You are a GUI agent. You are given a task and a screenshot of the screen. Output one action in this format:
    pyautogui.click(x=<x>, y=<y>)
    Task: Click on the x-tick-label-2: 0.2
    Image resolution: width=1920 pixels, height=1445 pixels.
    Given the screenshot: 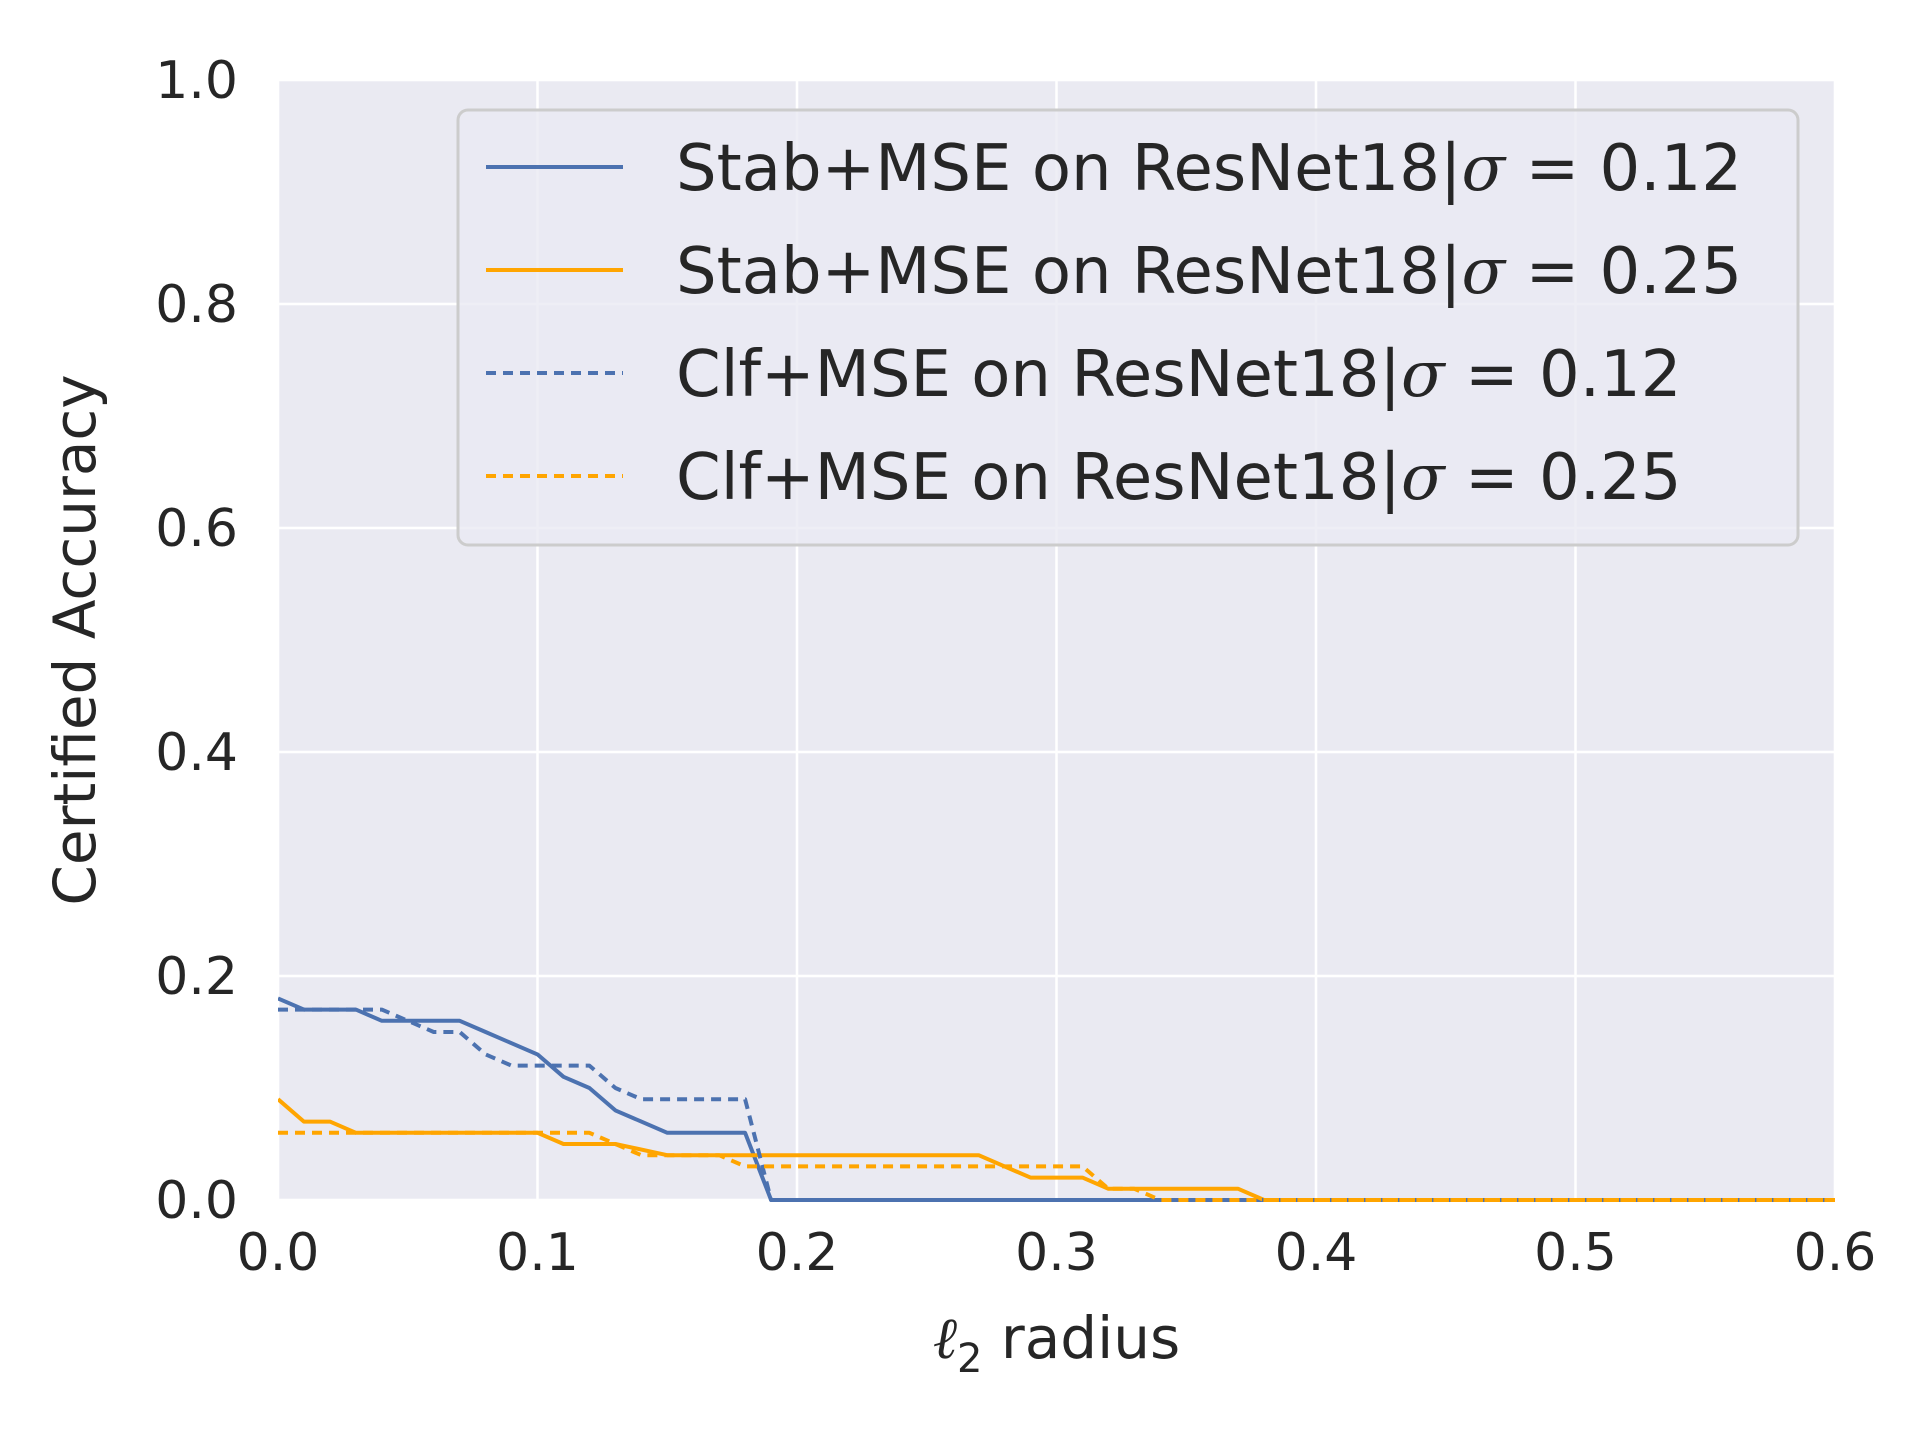 What is the action you would take?
    pyautogui.click(x=797, y=1253)
    